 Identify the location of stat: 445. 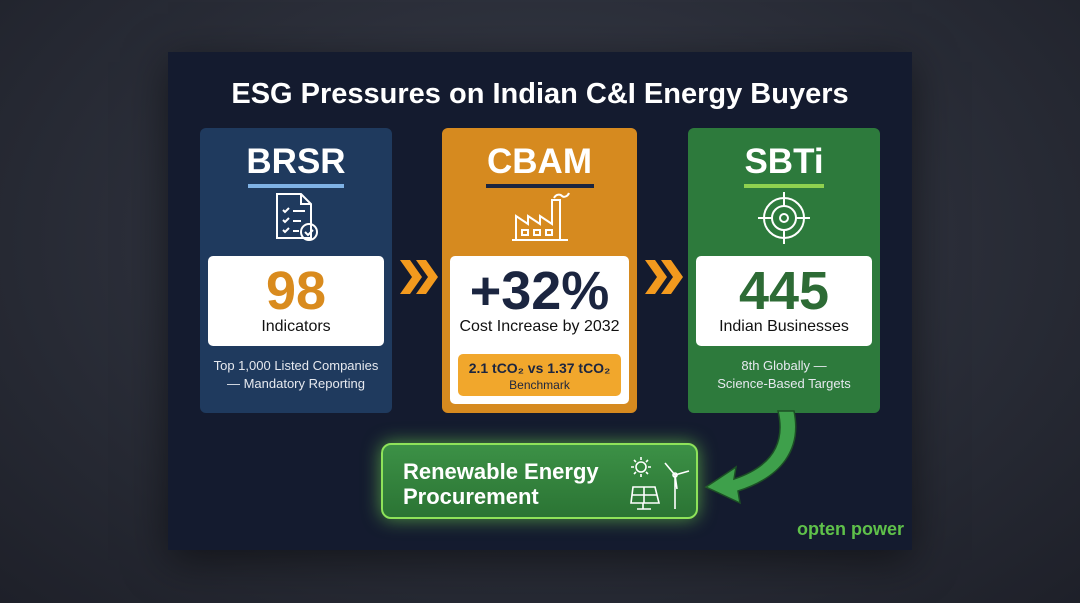
(784, 291).